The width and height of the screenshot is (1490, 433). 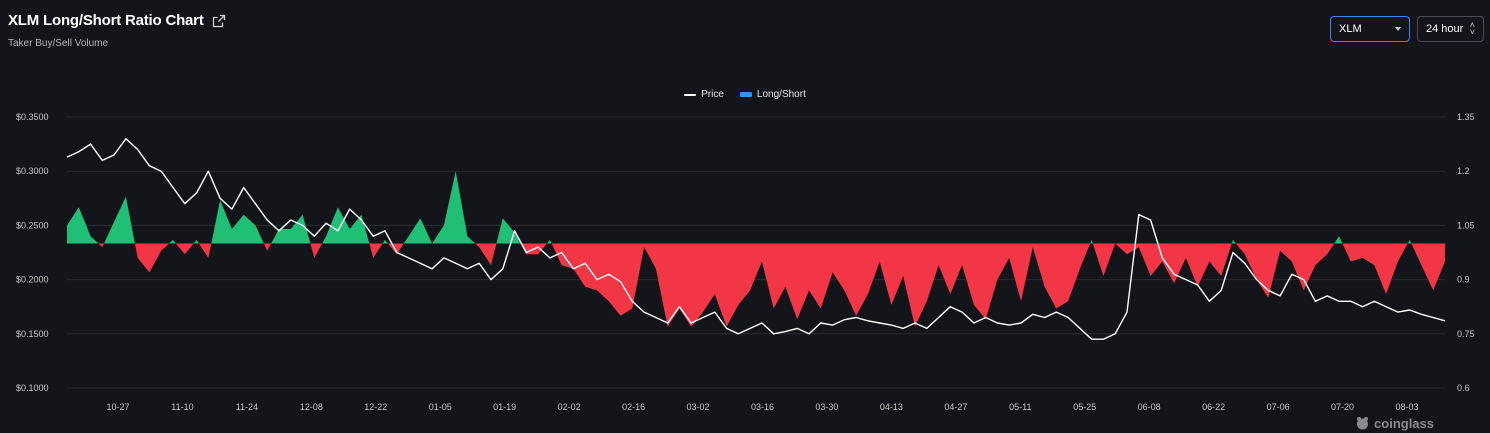 I want to click on x-axis-tick-label: 01-05, so click(x=440, y=407).